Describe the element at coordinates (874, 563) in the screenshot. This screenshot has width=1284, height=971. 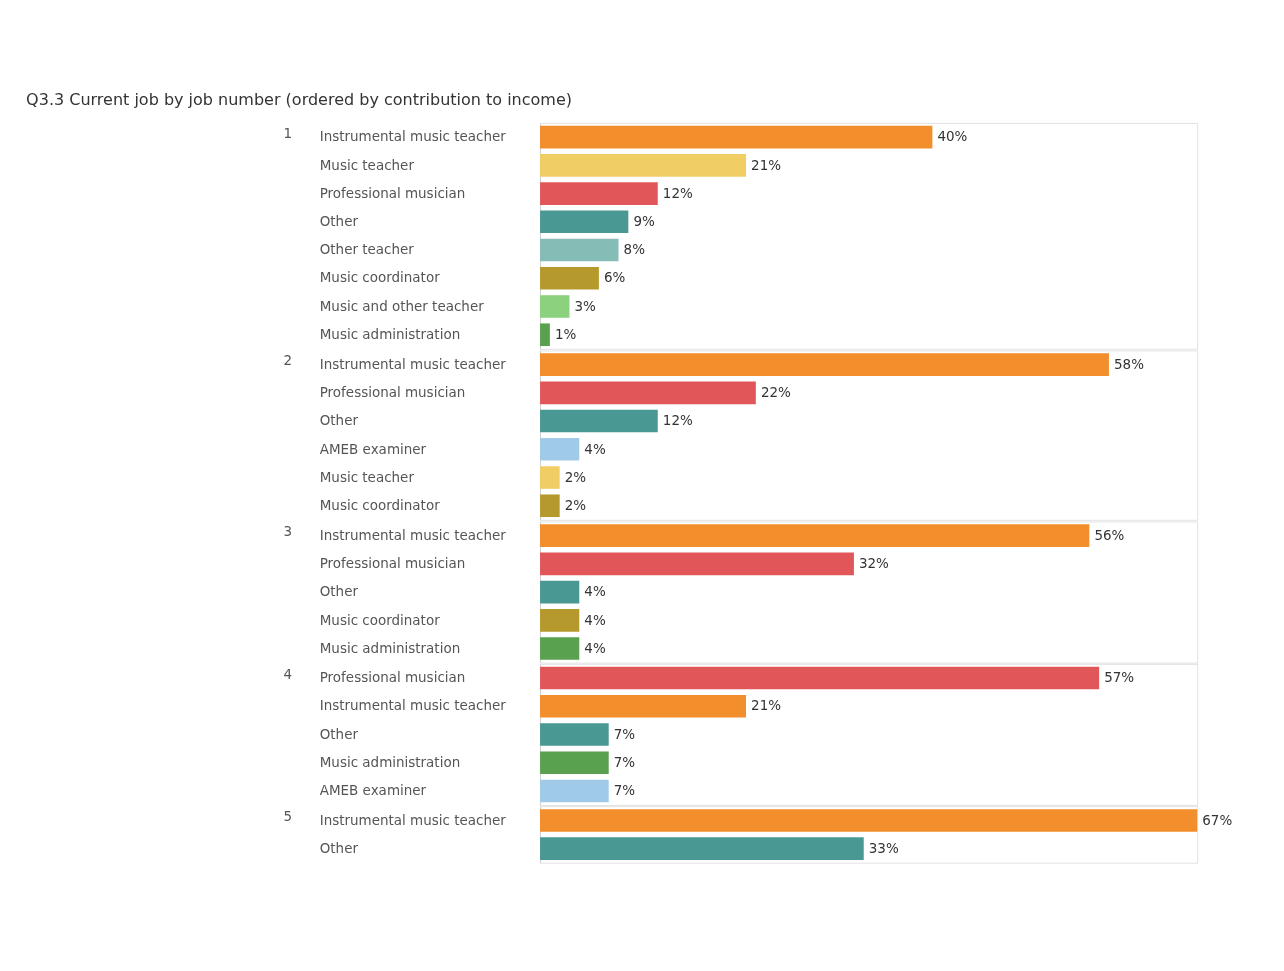
I see `data-label: 32%` at that location.